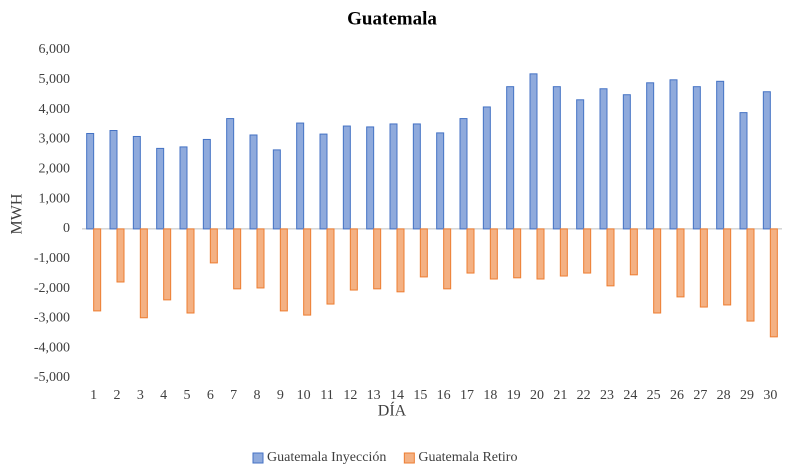 The image size is (785, 466). I want to click on x-tick-label: 9, so click(280, 395).